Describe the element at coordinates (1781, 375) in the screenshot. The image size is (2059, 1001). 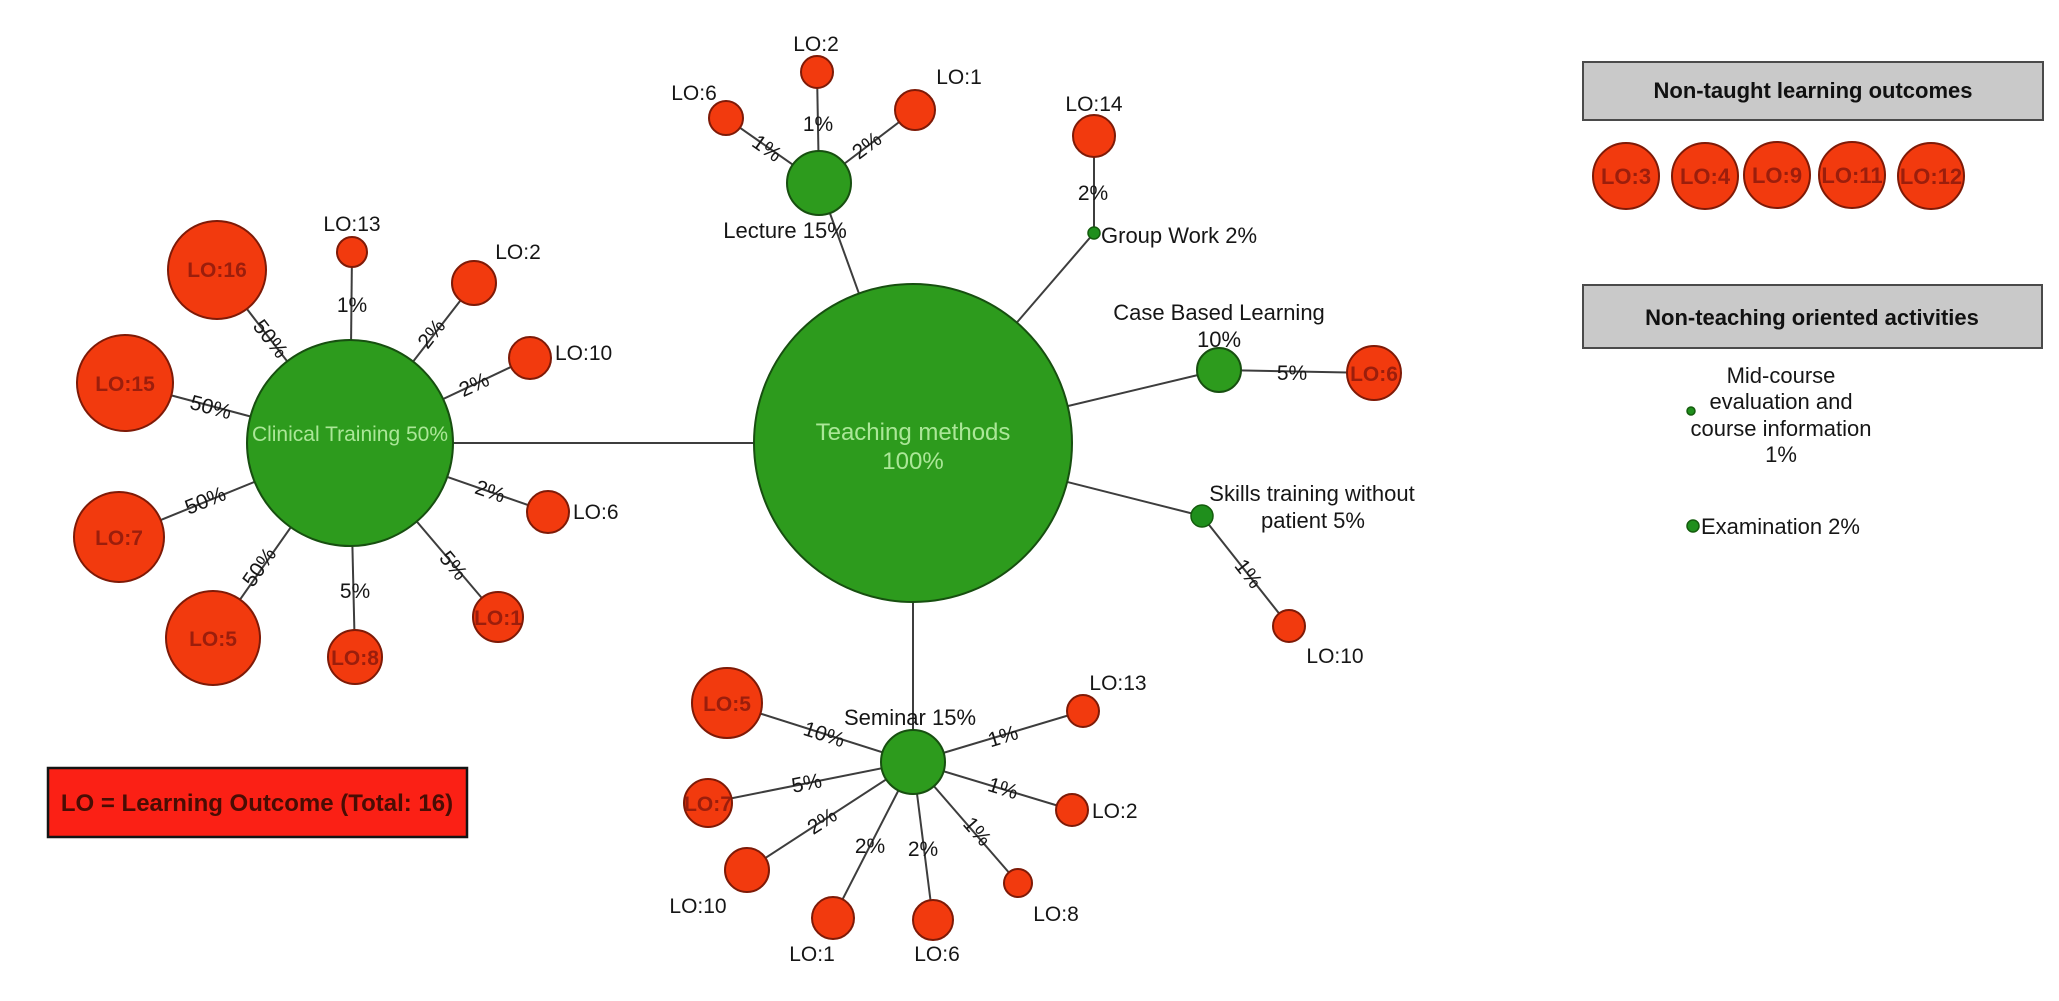
I see `mid-course-label-line1: Mid-course` at that location.